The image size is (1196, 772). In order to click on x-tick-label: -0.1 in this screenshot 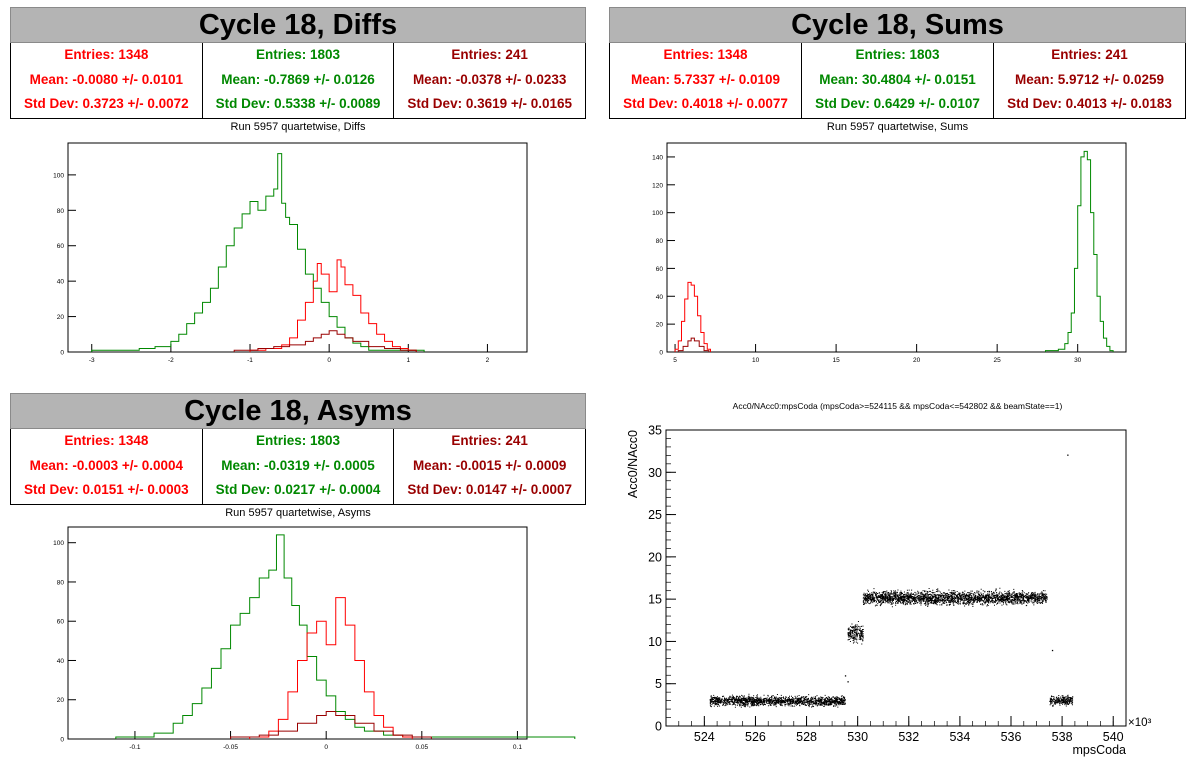, I will do `click(135, 747)`.